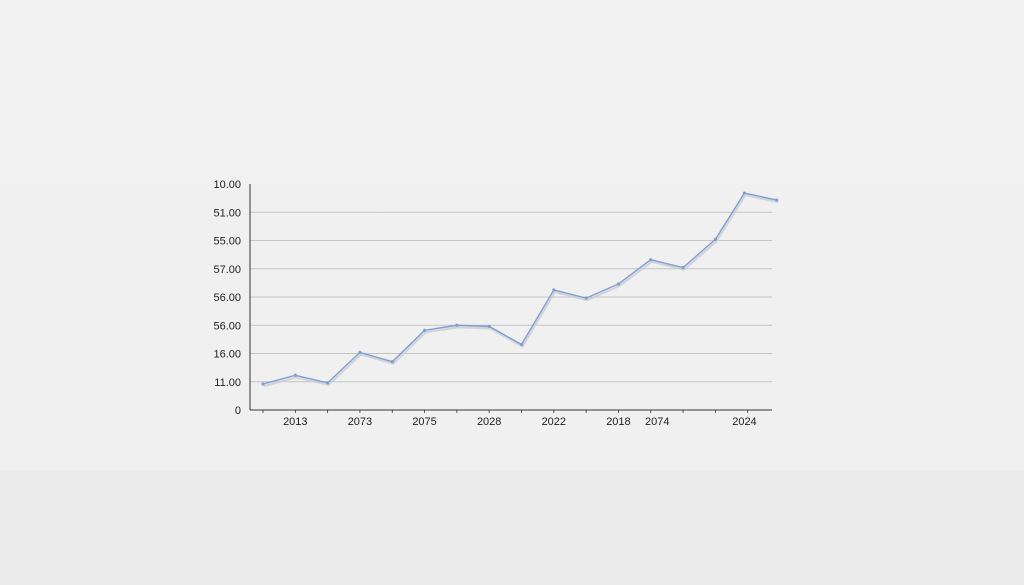  What do you see at coordinates (227, 270) in the screenshot?
I see `y-tick-label: 57.00` at bounding box center [227, 270].